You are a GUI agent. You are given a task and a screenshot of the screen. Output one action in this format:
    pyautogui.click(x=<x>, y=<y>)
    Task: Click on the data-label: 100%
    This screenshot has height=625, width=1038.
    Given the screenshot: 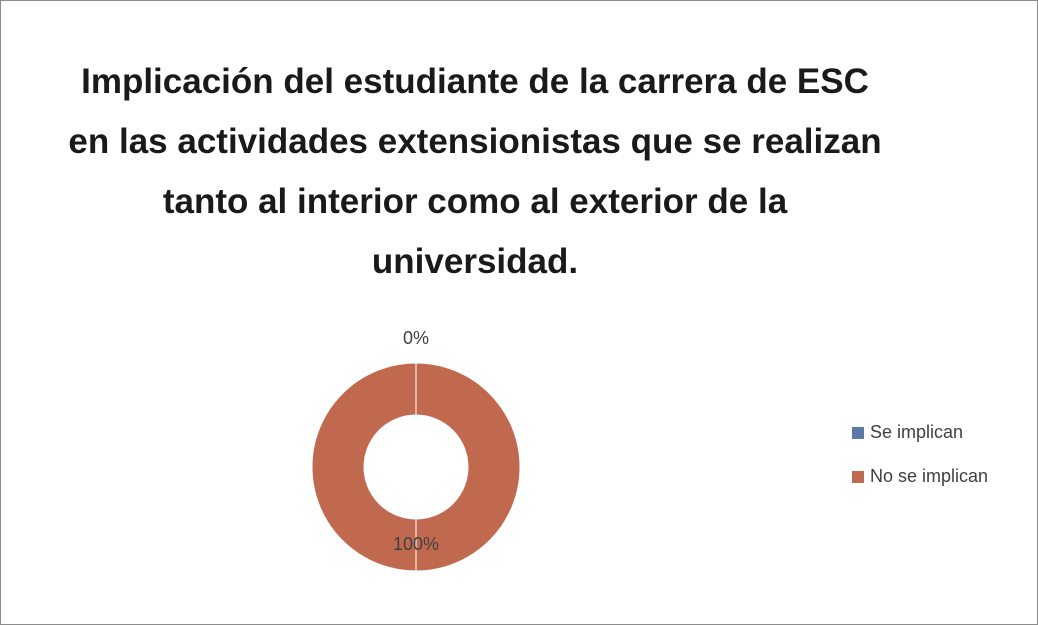 What is the action you would take?
    pyautogui.click(x=416, y=544)
    